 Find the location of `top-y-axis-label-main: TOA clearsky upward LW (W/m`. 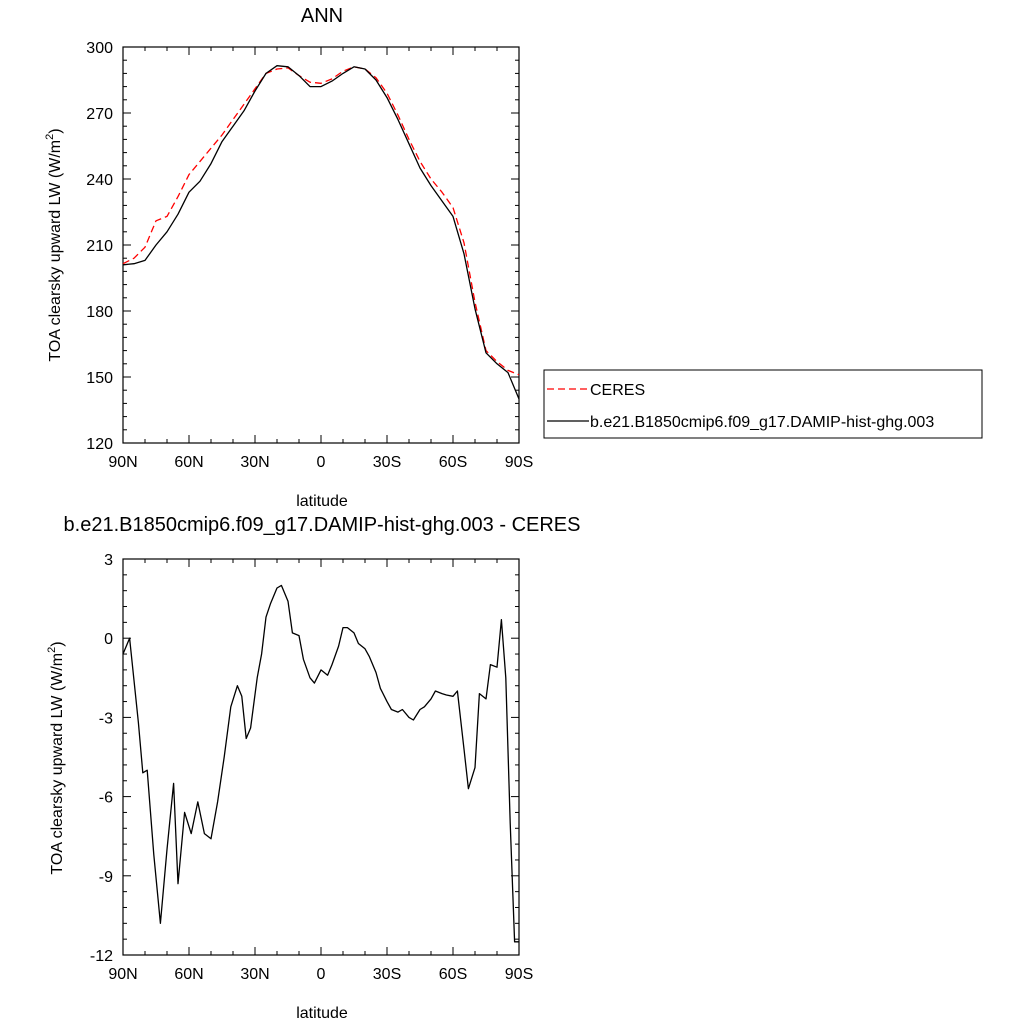

top-y-axis-label-main: TOA clearsky upward LW (W/m is located at coordinates (55, 251).